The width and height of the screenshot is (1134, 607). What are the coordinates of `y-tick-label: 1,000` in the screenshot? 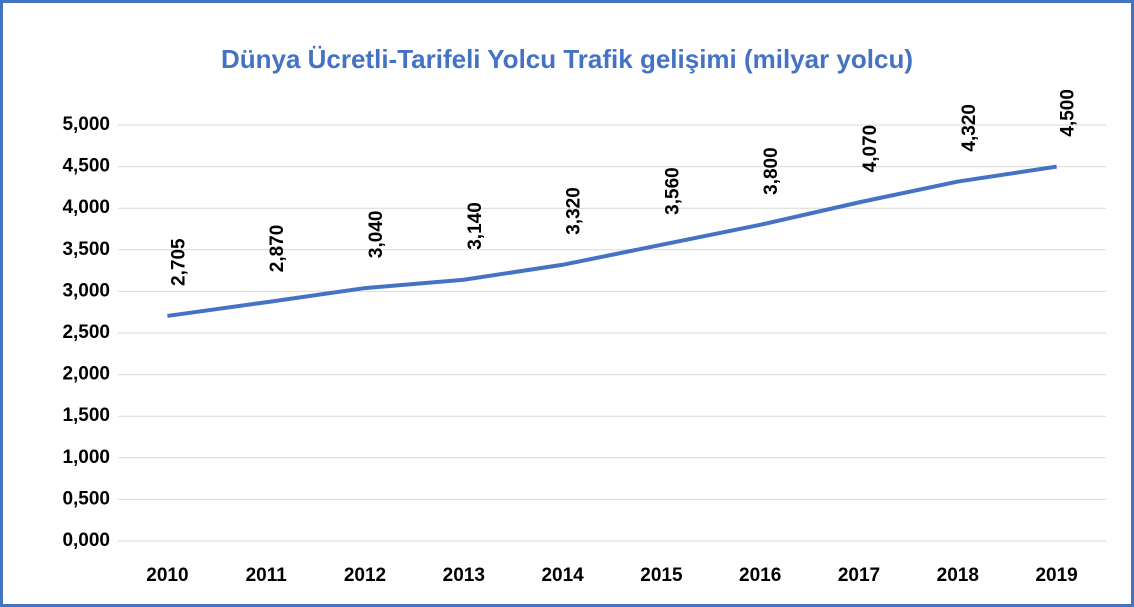 It's located at (86, 457).